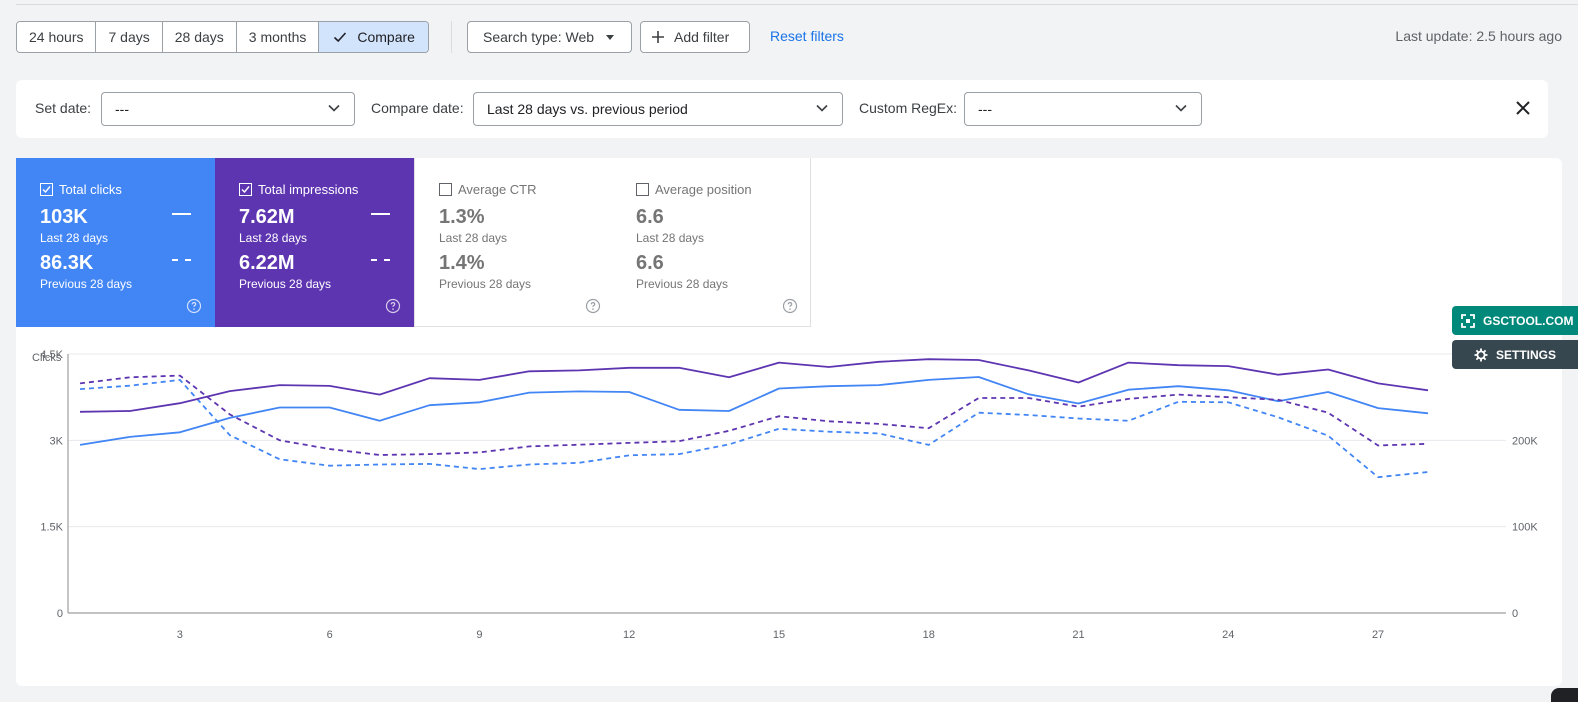  I want to click on set-date-label: Set date:, so click(63, 108).